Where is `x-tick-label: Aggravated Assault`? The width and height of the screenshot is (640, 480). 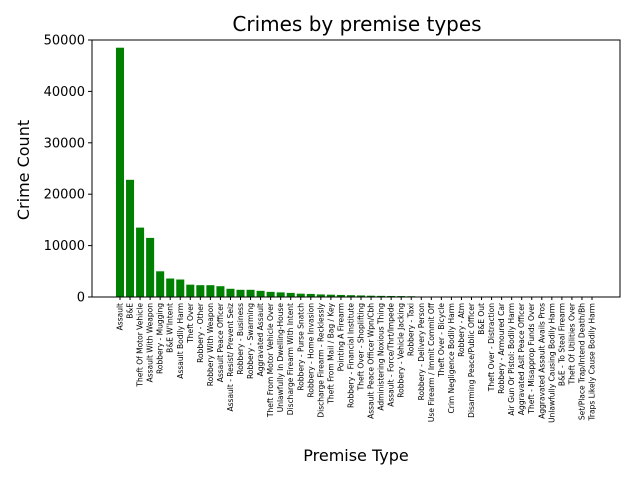
x-tick-label: Aggravated Assault is located at coordinates (260, 339).